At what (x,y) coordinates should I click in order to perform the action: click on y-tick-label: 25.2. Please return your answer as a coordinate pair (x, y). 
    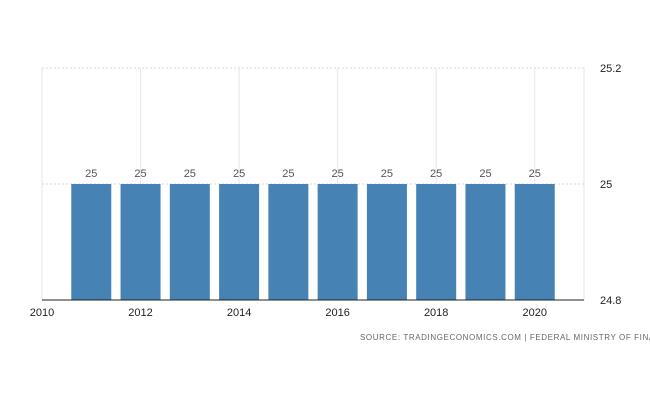
    Looking at the image, I should click on (610, 69).